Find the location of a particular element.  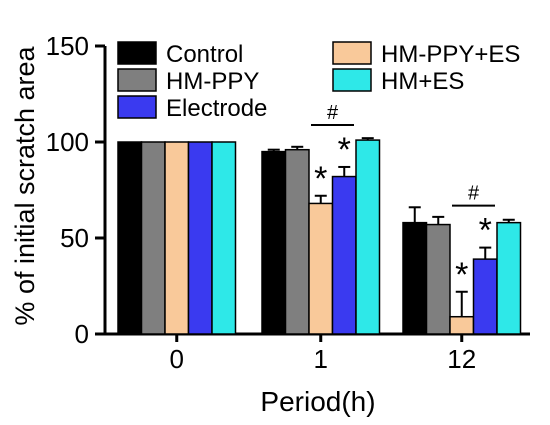

legend-swatch-hm-ppy is located at coordinates (137, 80).